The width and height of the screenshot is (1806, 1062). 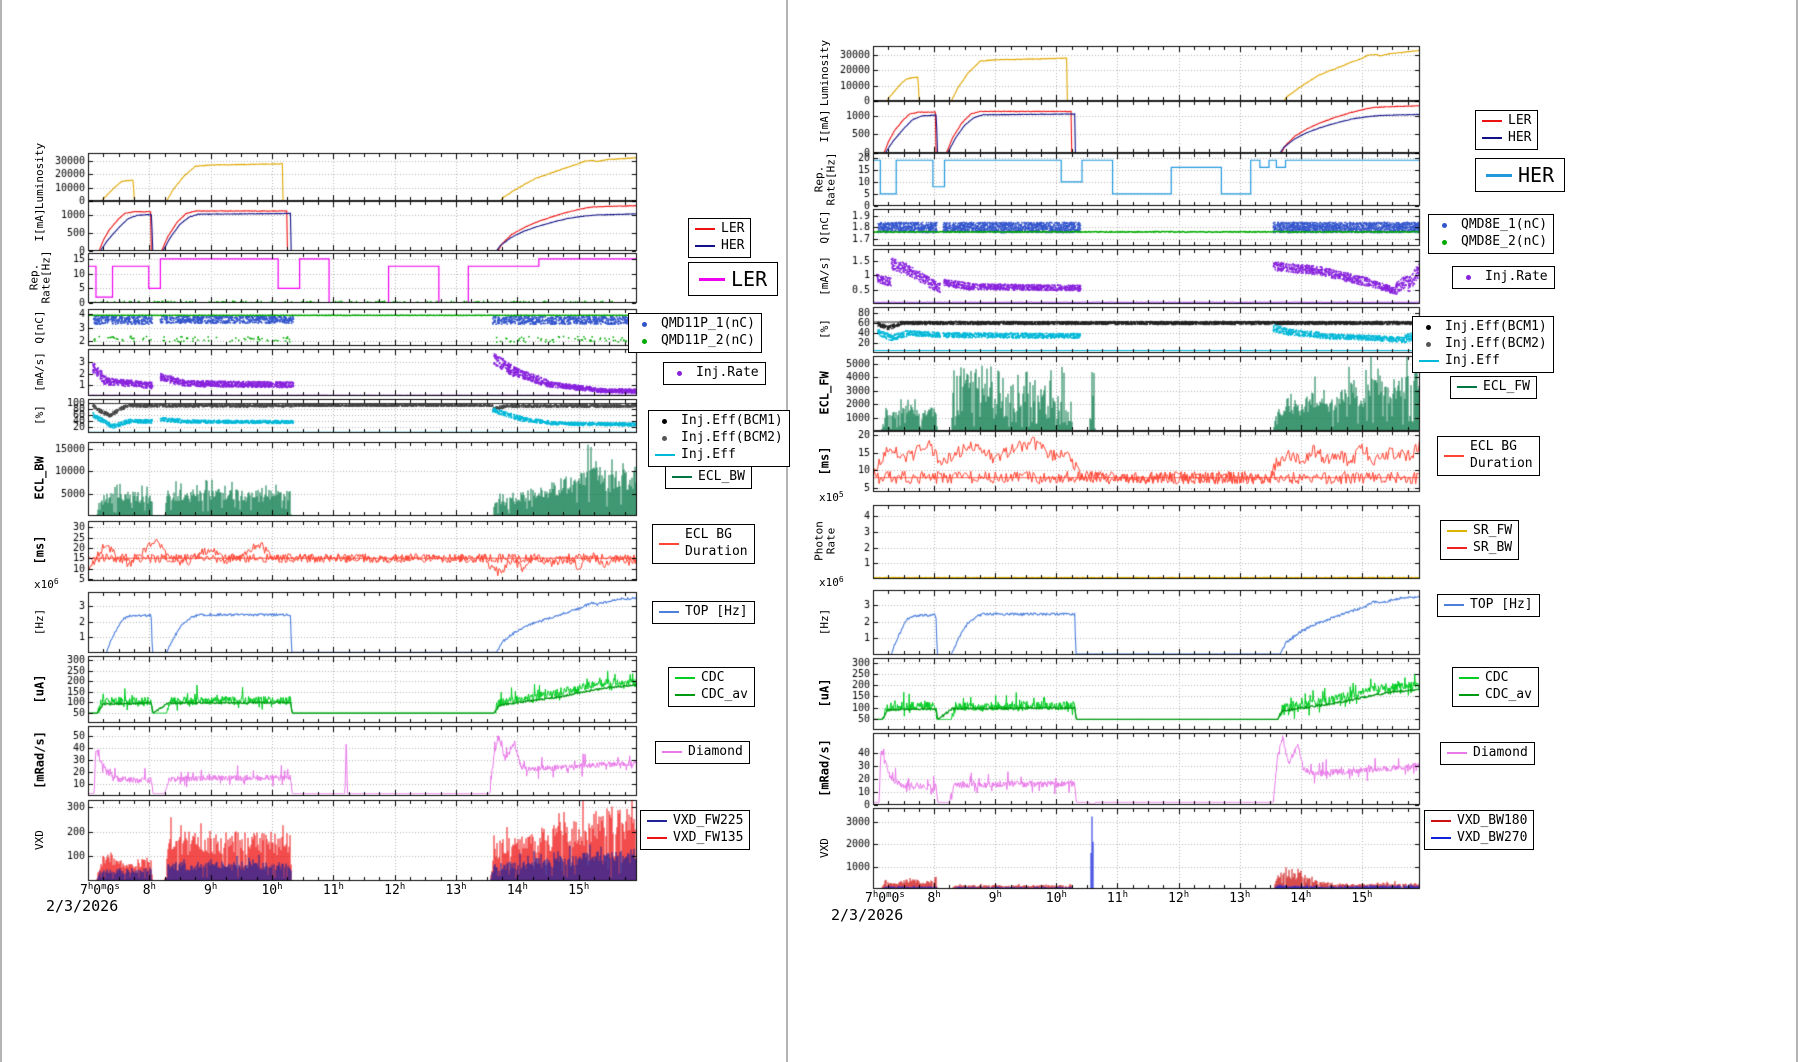 I want to click on ylabel-left-vxd: VXD, so click(x=40, y=839).